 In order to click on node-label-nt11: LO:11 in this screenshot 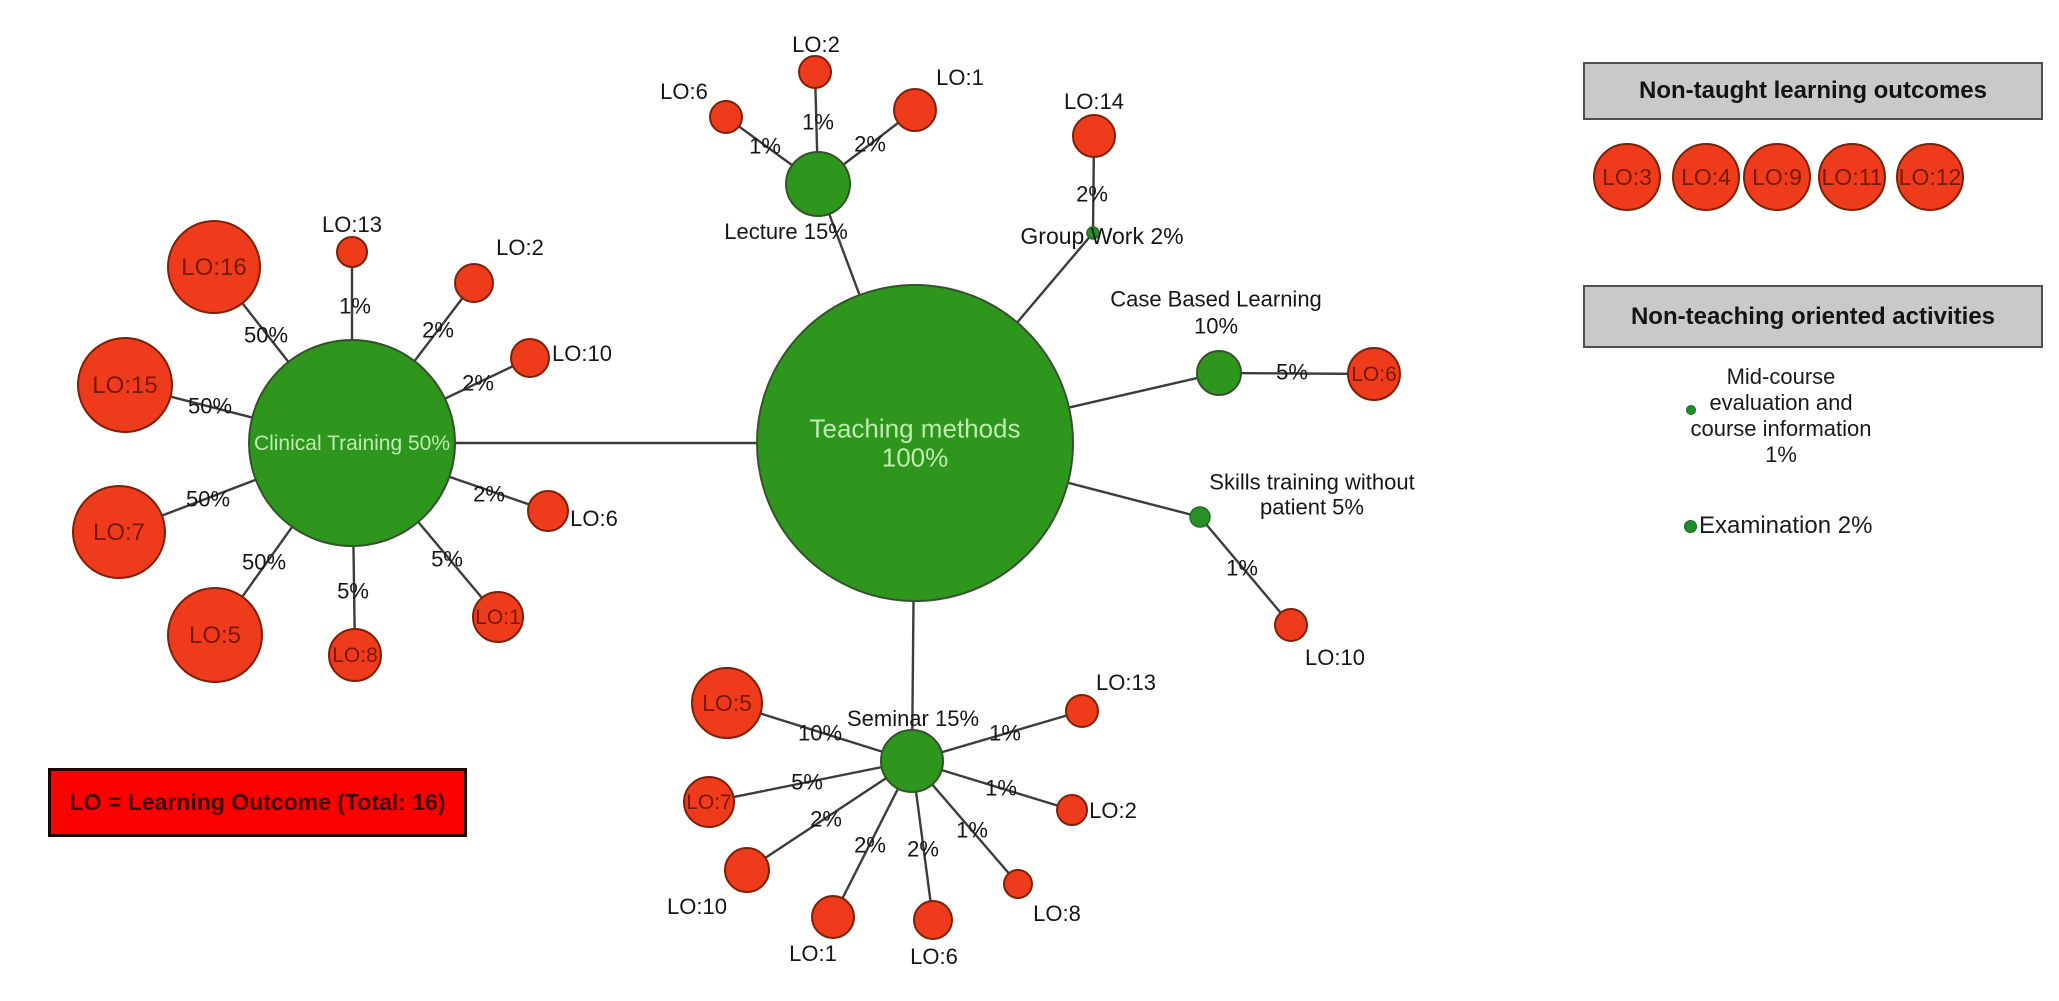, I will do `click(1852, 177)`.